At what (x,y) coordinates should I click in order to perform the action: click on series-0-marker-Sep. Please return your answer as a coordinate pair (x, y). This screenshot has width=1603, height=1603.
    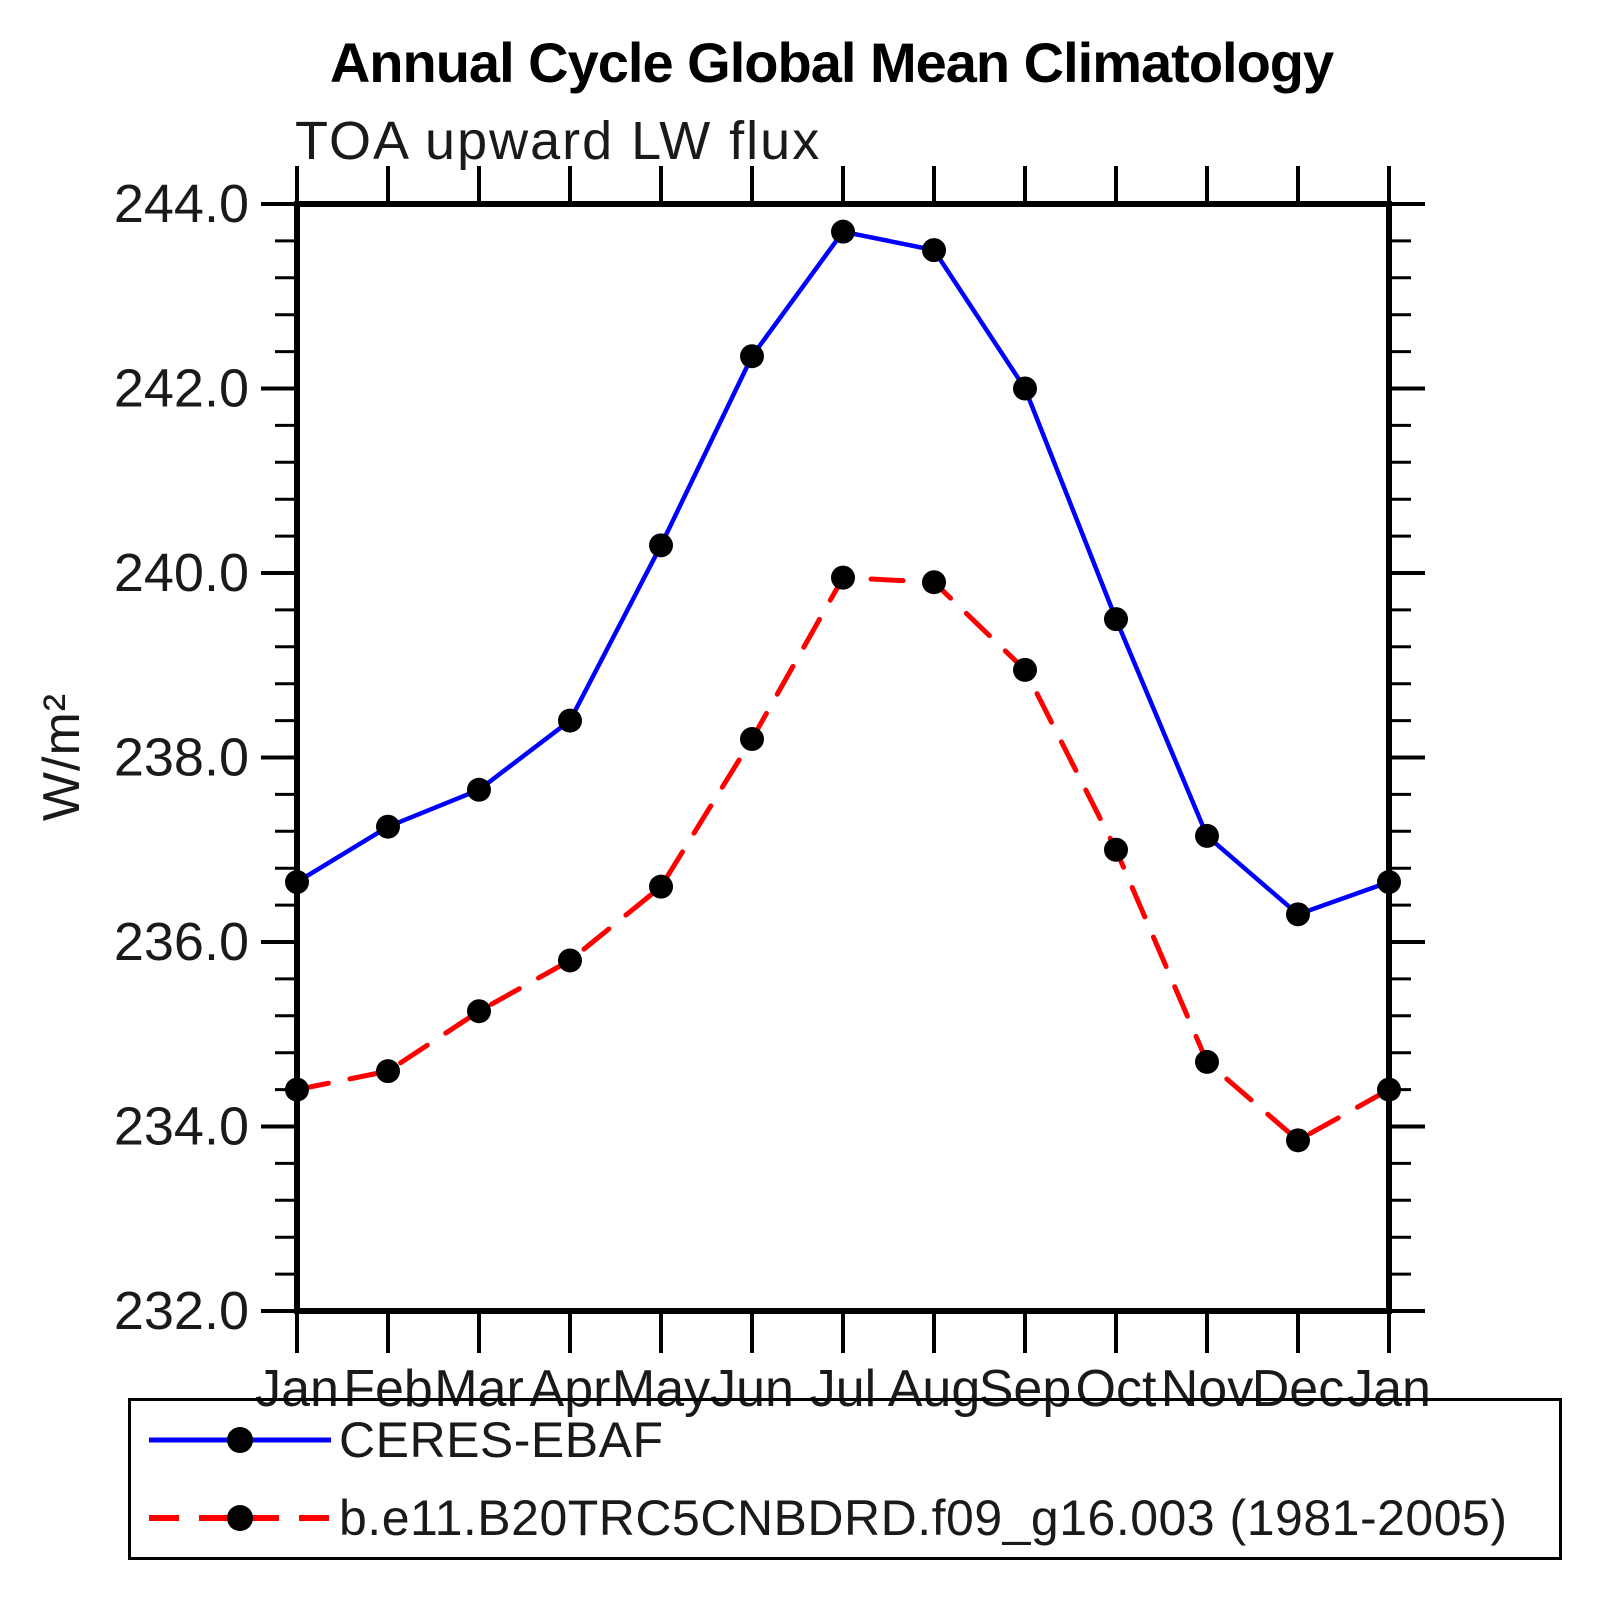
    Looking at the image, I should click on (1025, 388).